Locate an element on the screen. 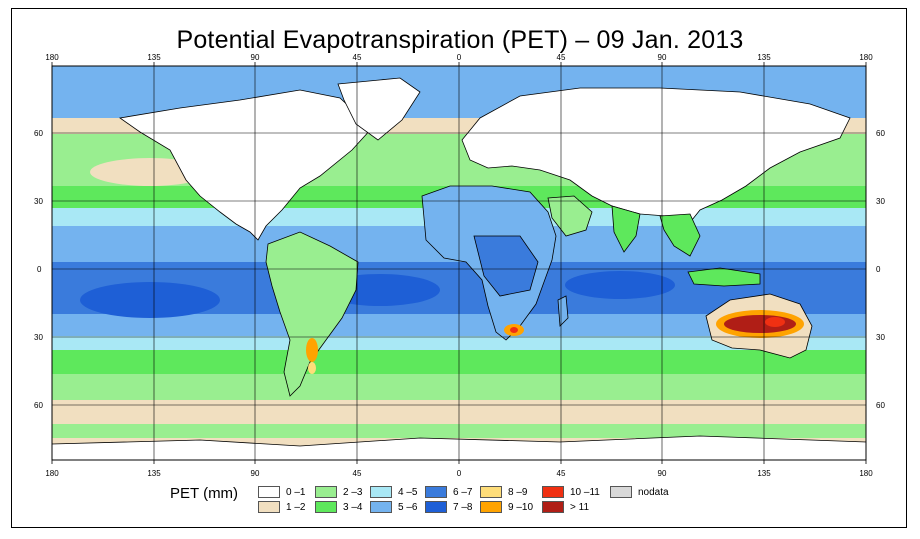 The image size is (920, 539). hotspot-australia-core is located at coordinates (760, 324).